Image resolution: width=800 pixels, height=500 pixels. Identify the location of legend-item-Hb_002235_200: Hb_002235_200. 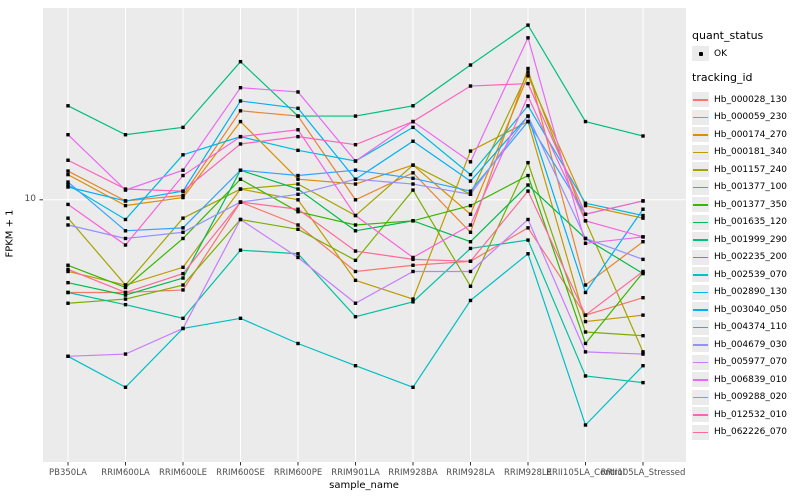
(739, 258).